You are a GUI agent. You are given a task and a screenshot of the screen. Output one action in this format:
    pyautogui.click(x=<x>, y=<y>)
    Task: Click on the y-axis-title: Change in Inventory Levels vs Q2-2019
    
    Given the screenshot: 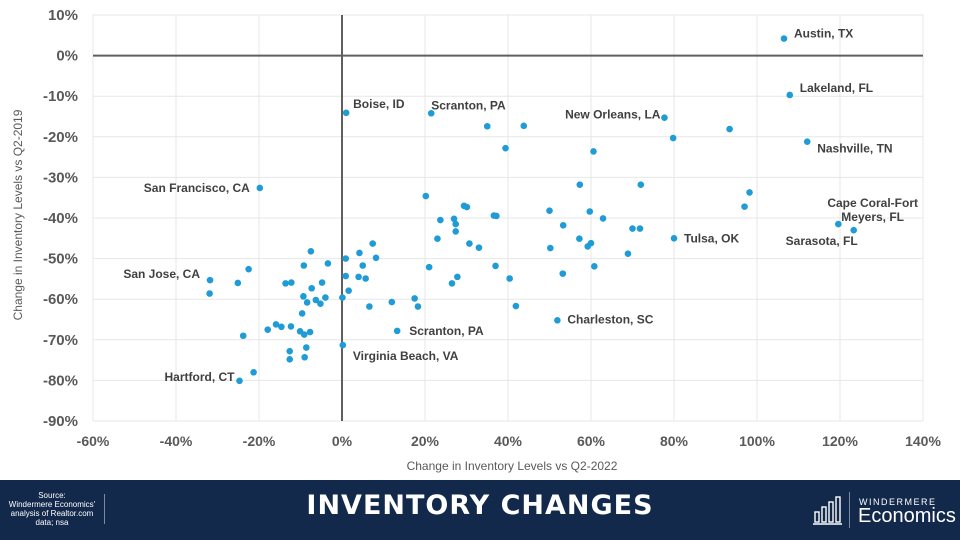 What is the action you would take?
    pyautogui.click(x=18, y=214)
    